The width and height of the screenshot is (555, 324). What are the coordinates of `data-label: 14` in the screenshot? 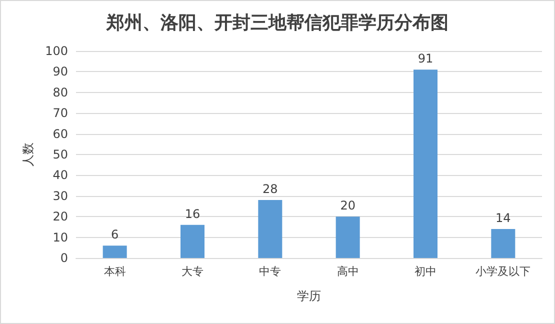 It's located at (503, 218).